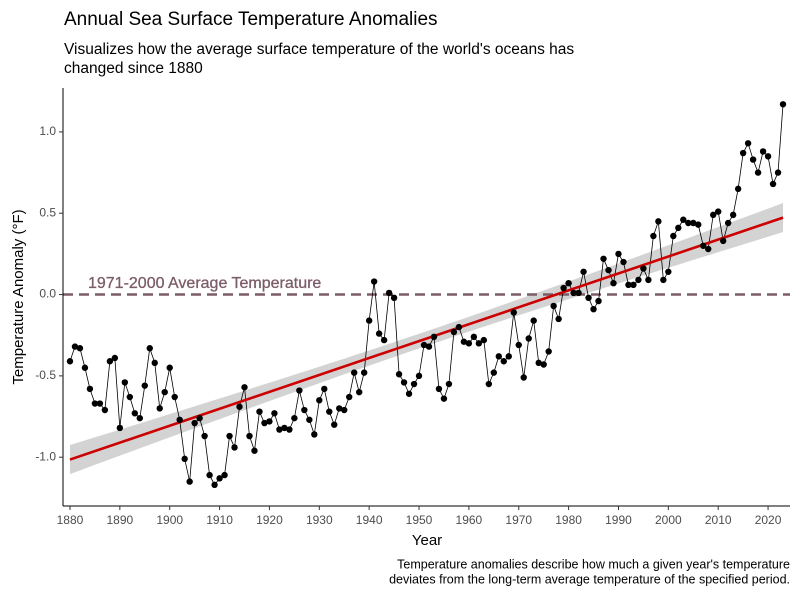  What do you see at coordinates (668, 520) in the screenshot?
I see `x-tick-label: 2000` at bounding box center [668, 520].